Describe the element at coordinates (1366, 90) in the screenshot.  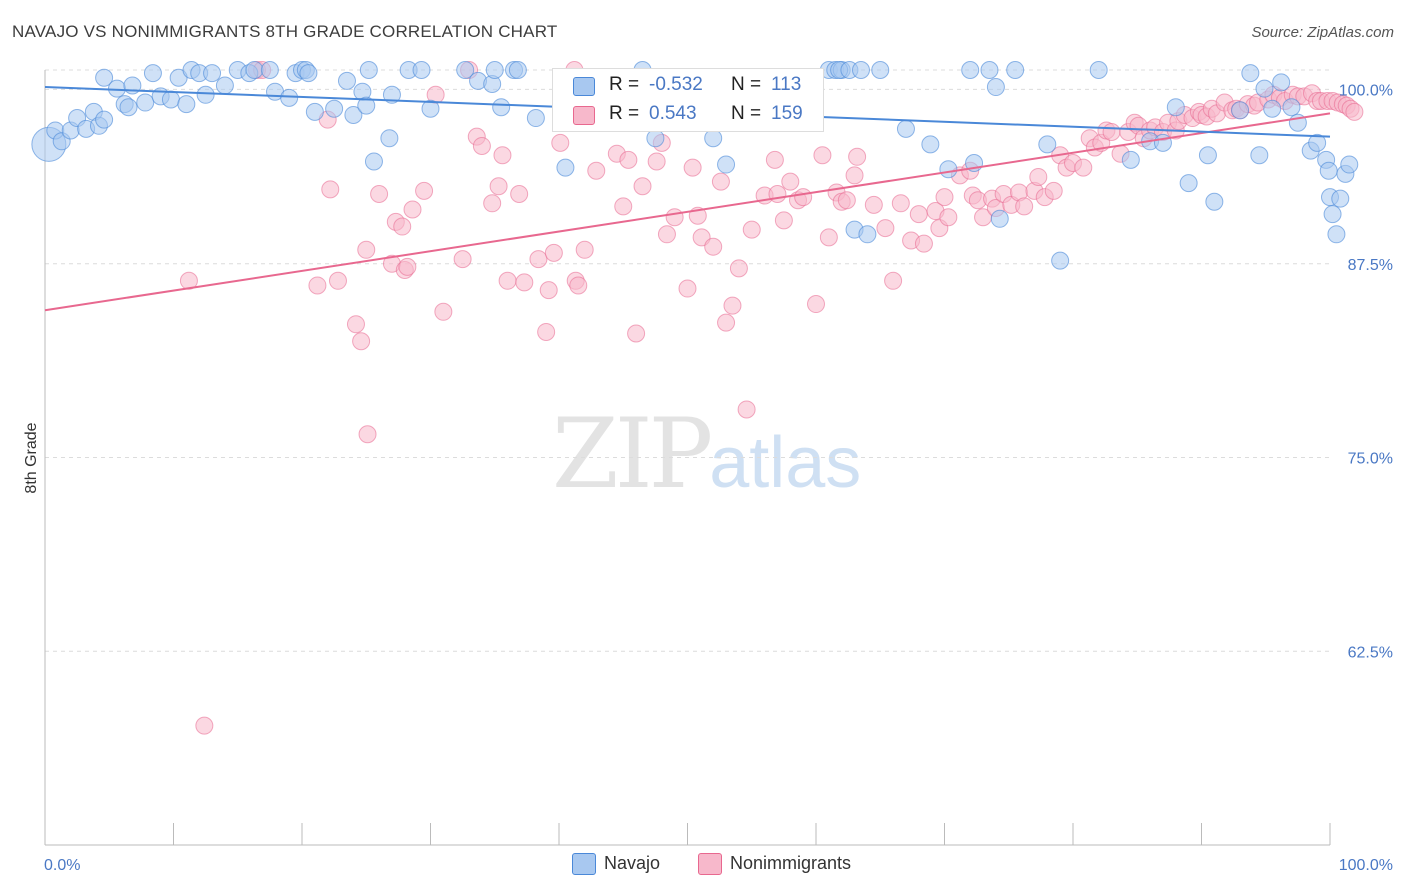
I see `y-tick-label: 100.0%` at that location.